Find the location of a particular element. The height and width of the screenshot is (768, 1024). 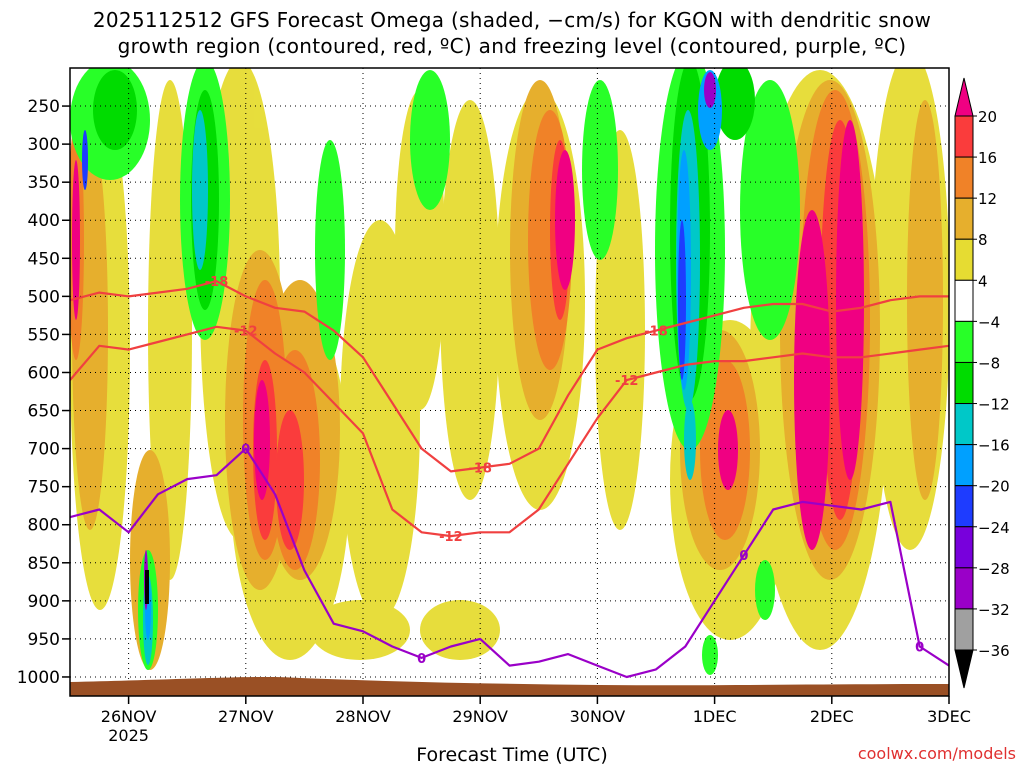

y-tick-label: 500 is located at coordinates (44, 297).